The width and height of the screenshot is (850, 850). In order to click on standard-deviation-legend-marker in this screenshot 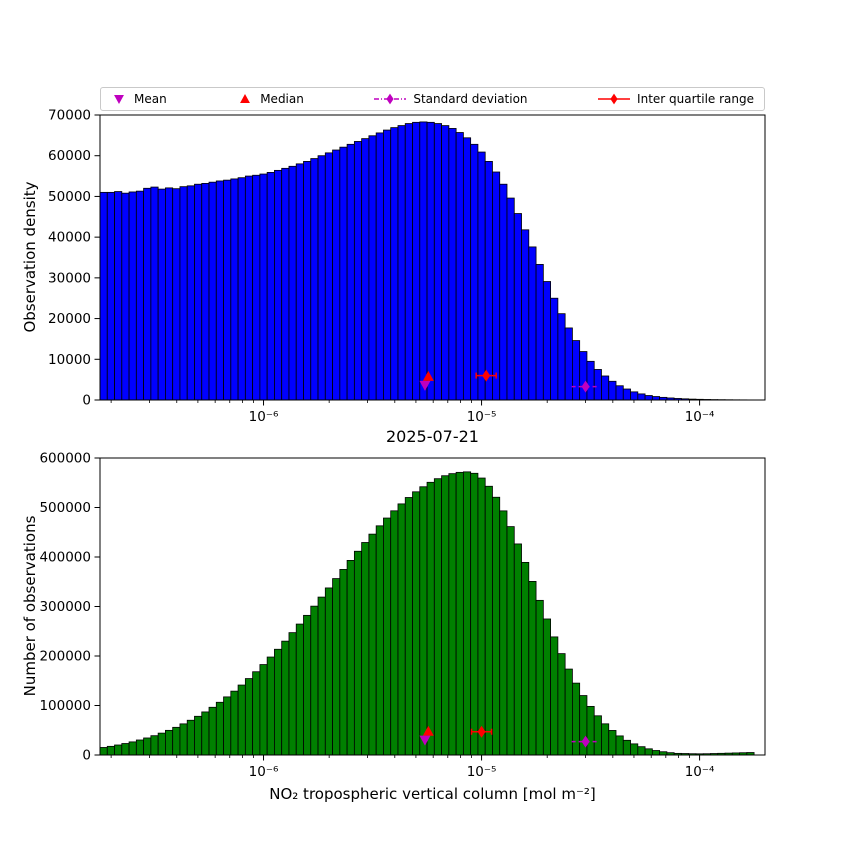, I will do `click(390, 99)`.